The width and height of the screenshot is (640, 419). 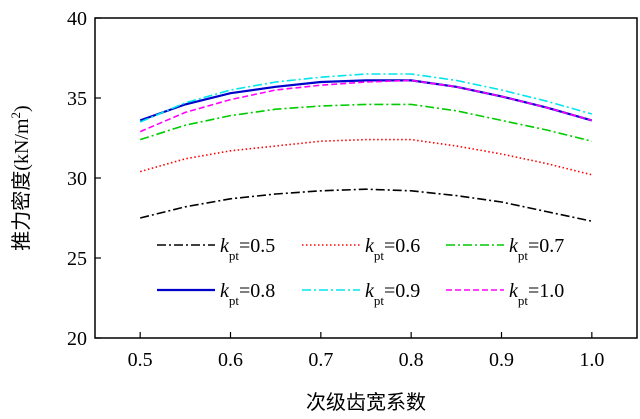 What do you see at coordinates (15, 115) in the screenshot?
I see `y-axis-label-superscript: 2` at bounding box center [15, 115].